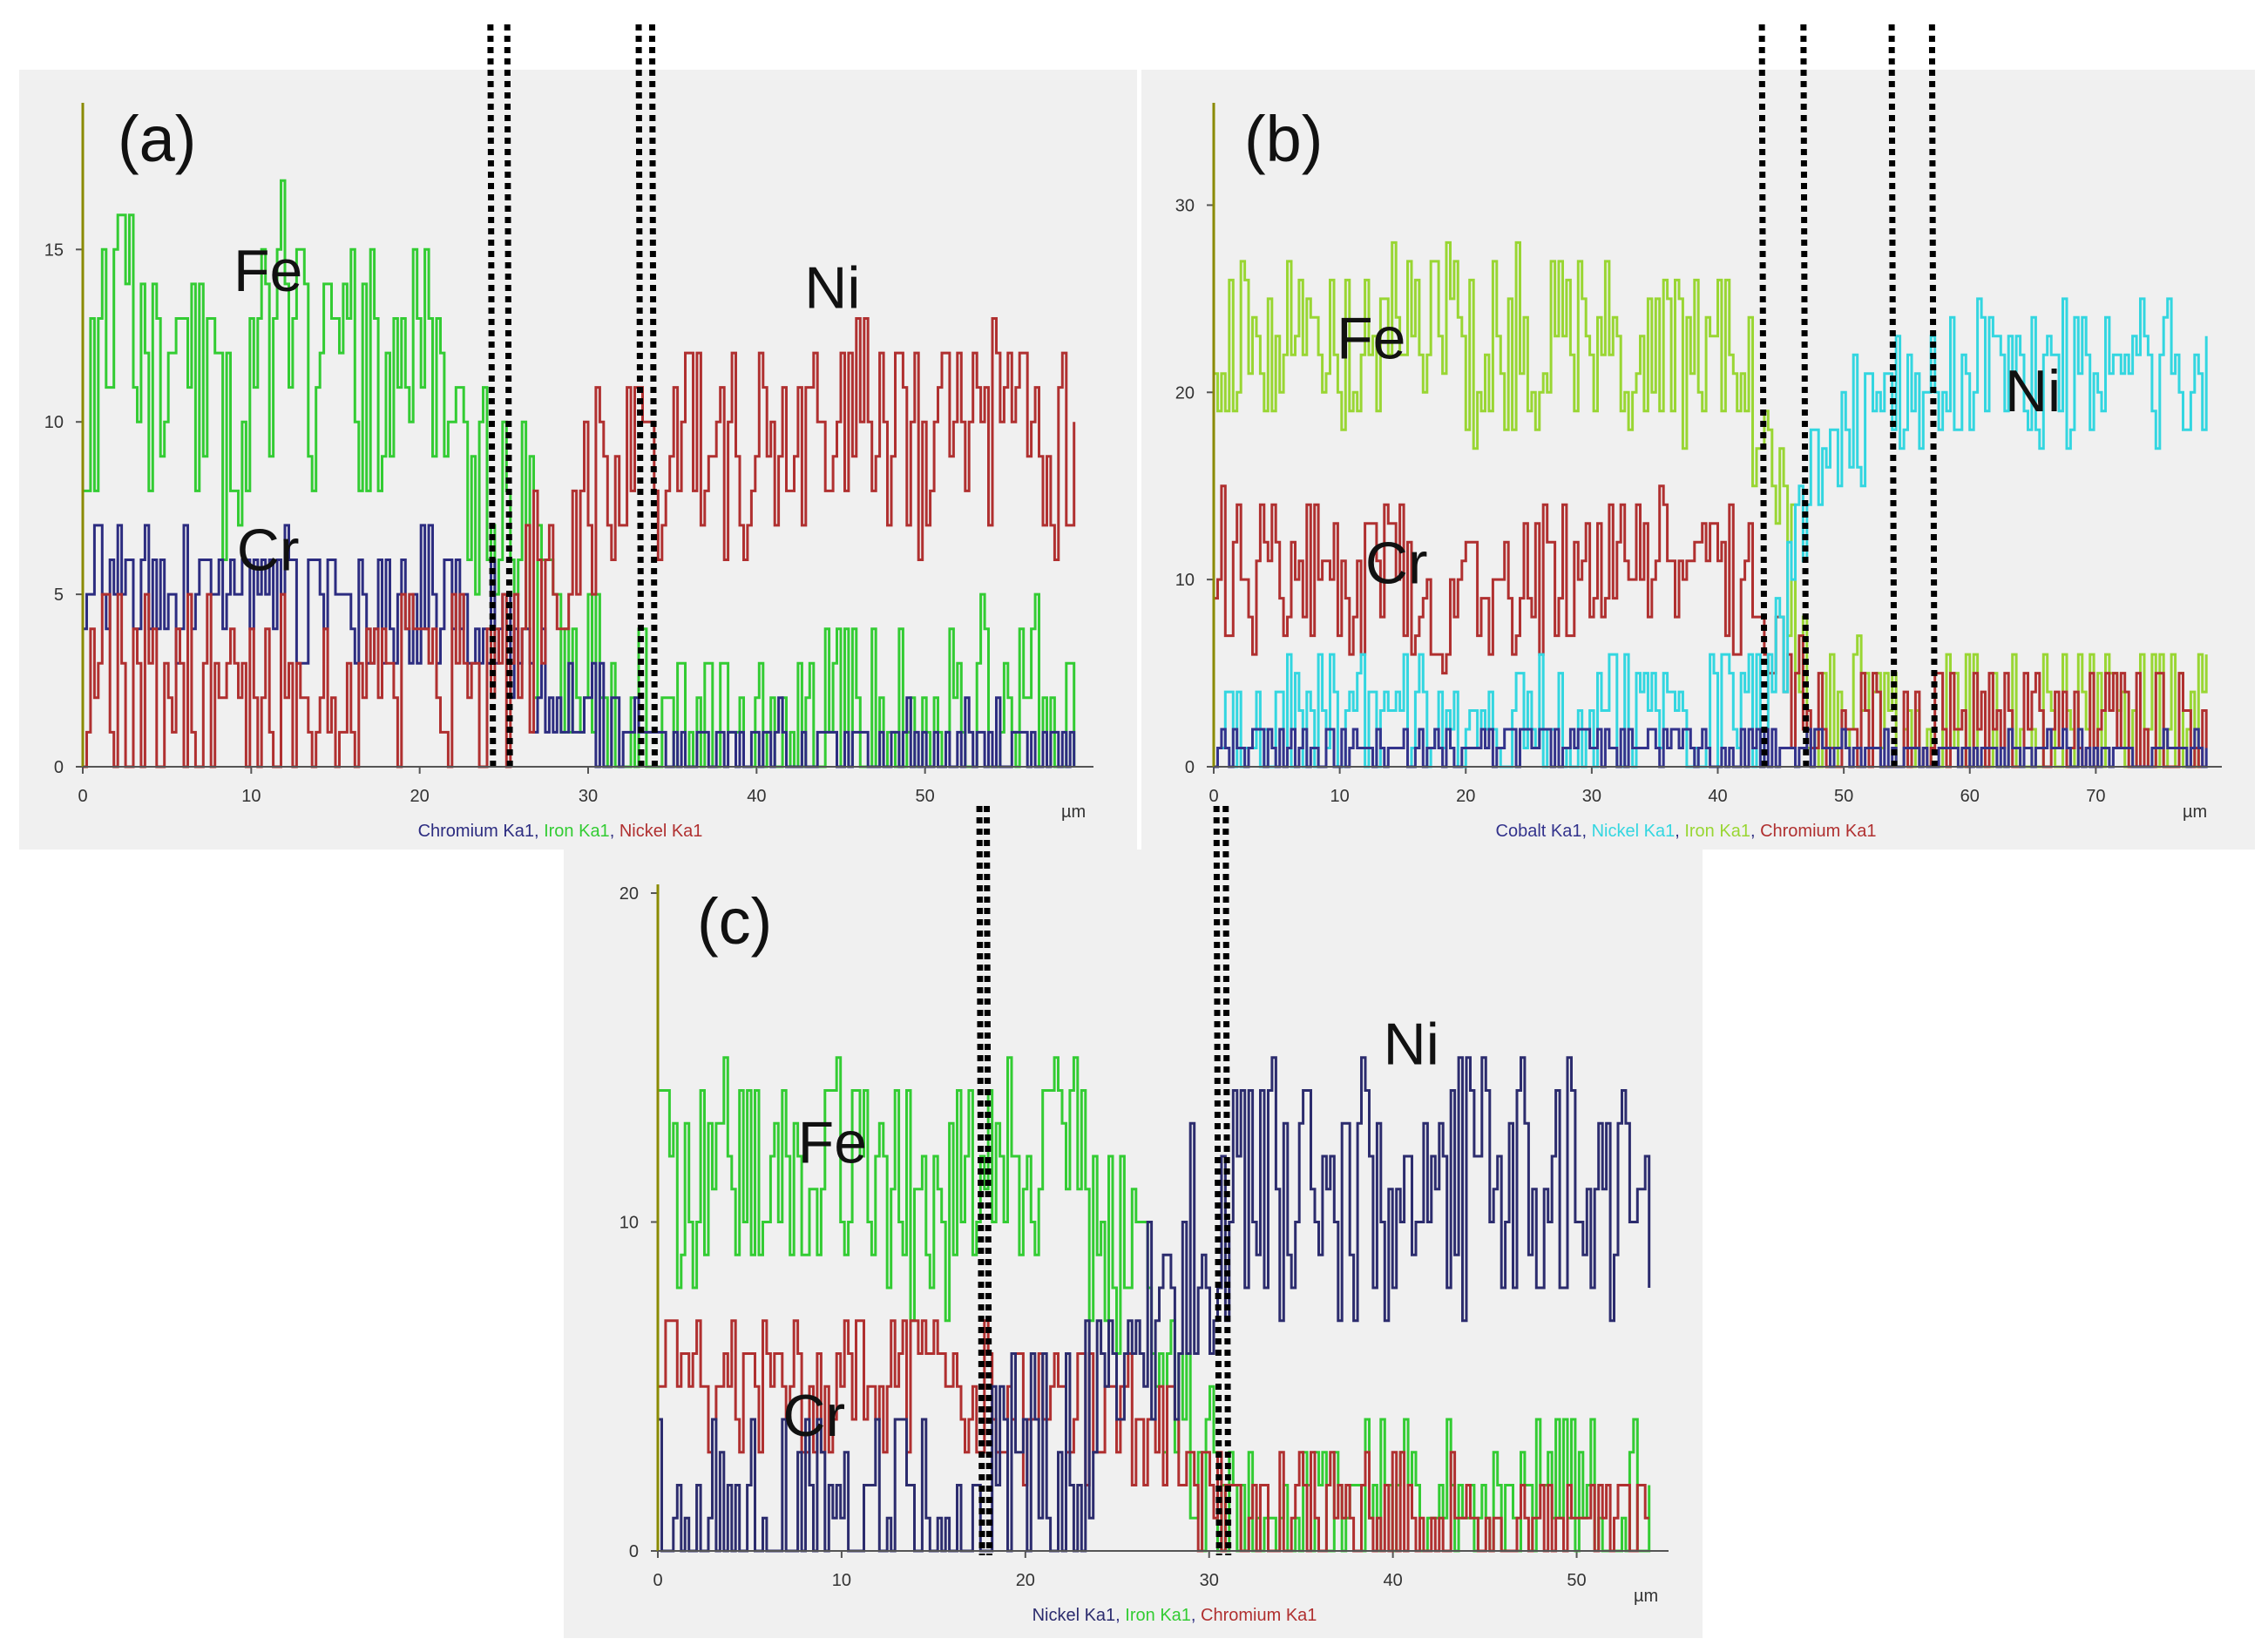 The height and width of the screenshot is (1652, 2268). I want to click on panel-b-y-tick-label: 10, so click(1185, 580).